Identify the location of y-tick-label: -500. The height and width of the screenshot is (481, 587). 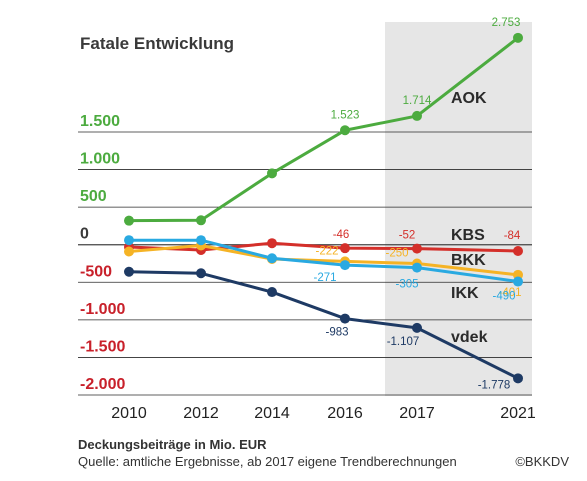
(96, 271).